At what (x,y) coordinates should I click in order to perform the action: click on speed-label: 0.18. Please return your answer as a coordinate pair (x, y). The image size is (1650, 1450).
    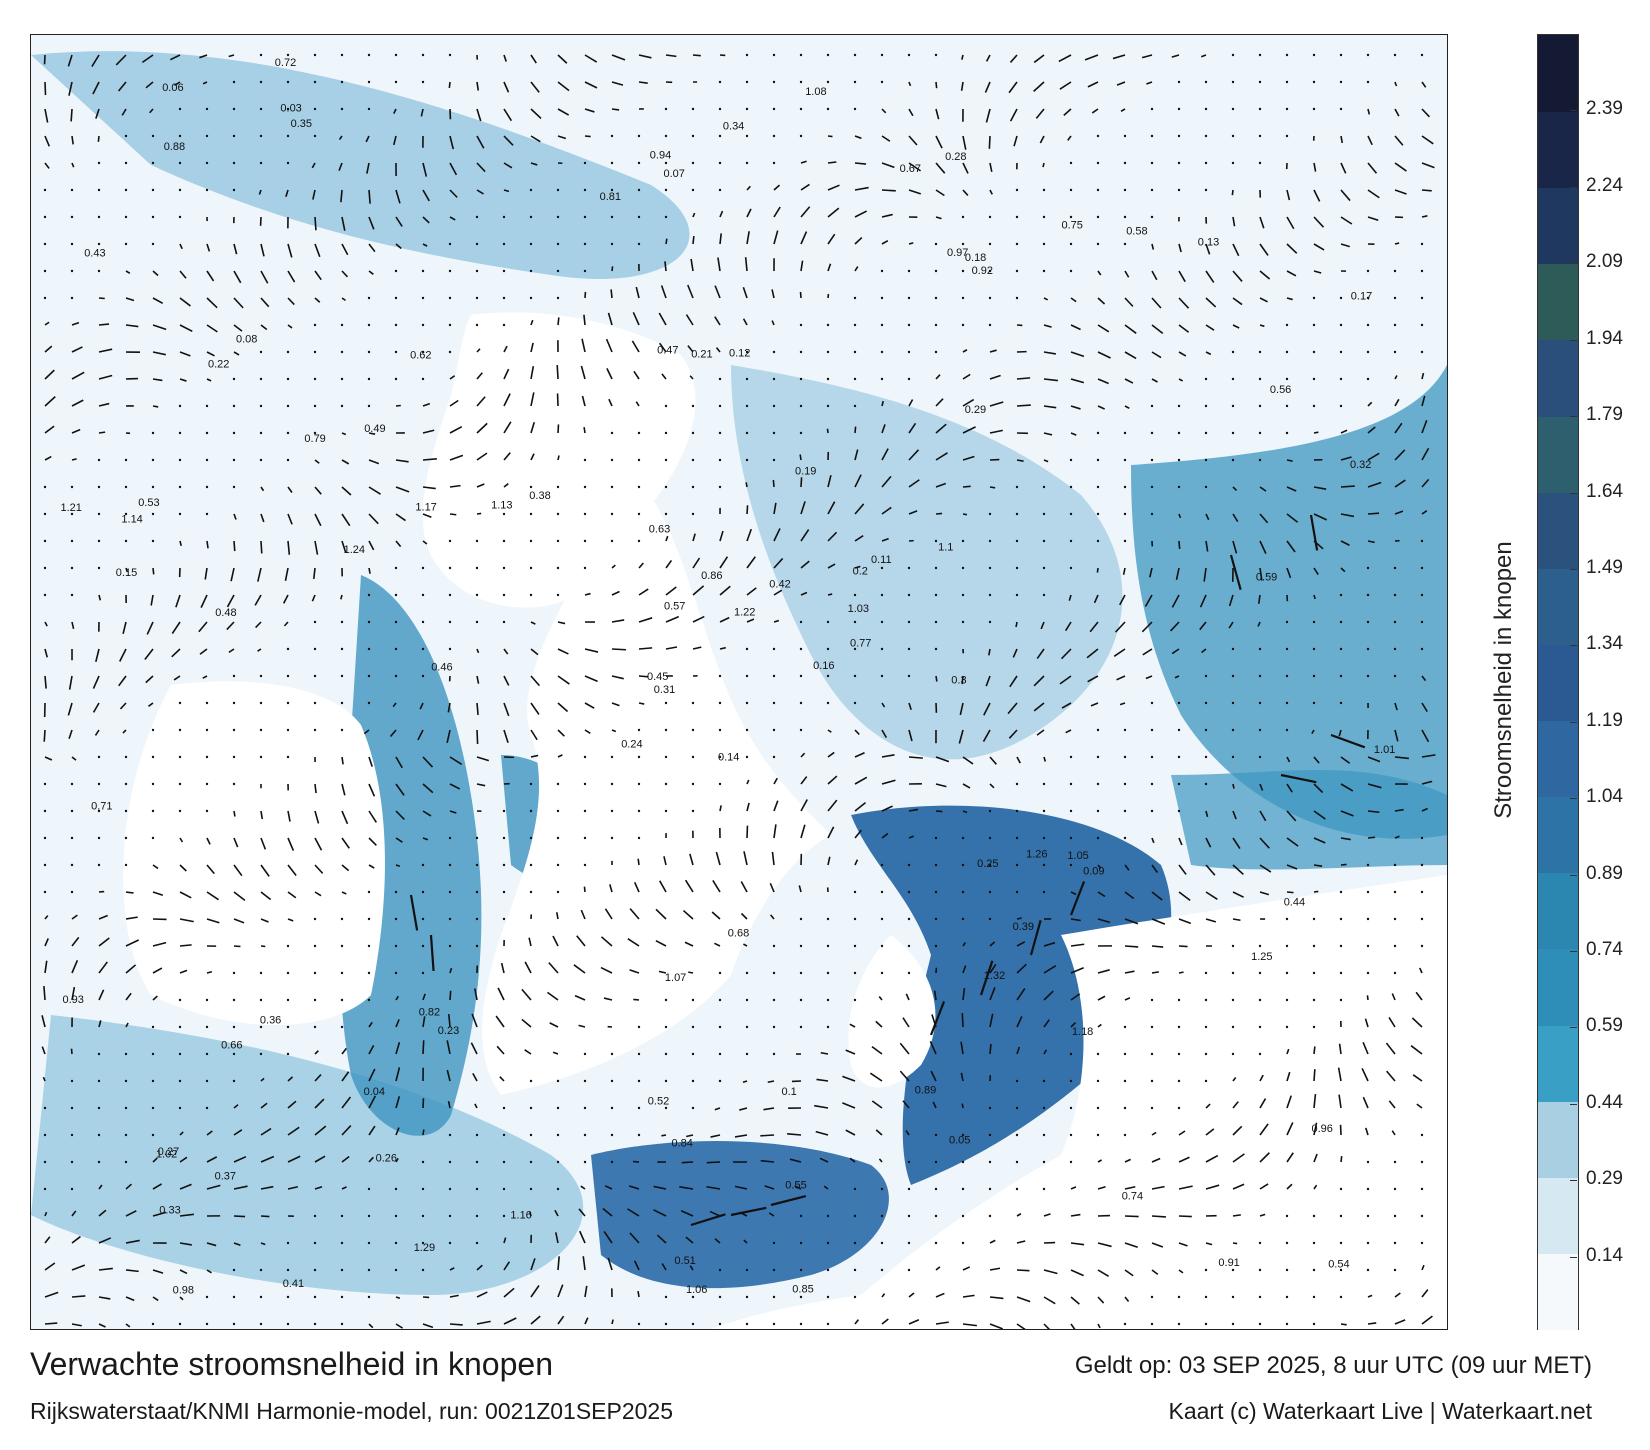
    Looking at the image, I should click on (975, 258).